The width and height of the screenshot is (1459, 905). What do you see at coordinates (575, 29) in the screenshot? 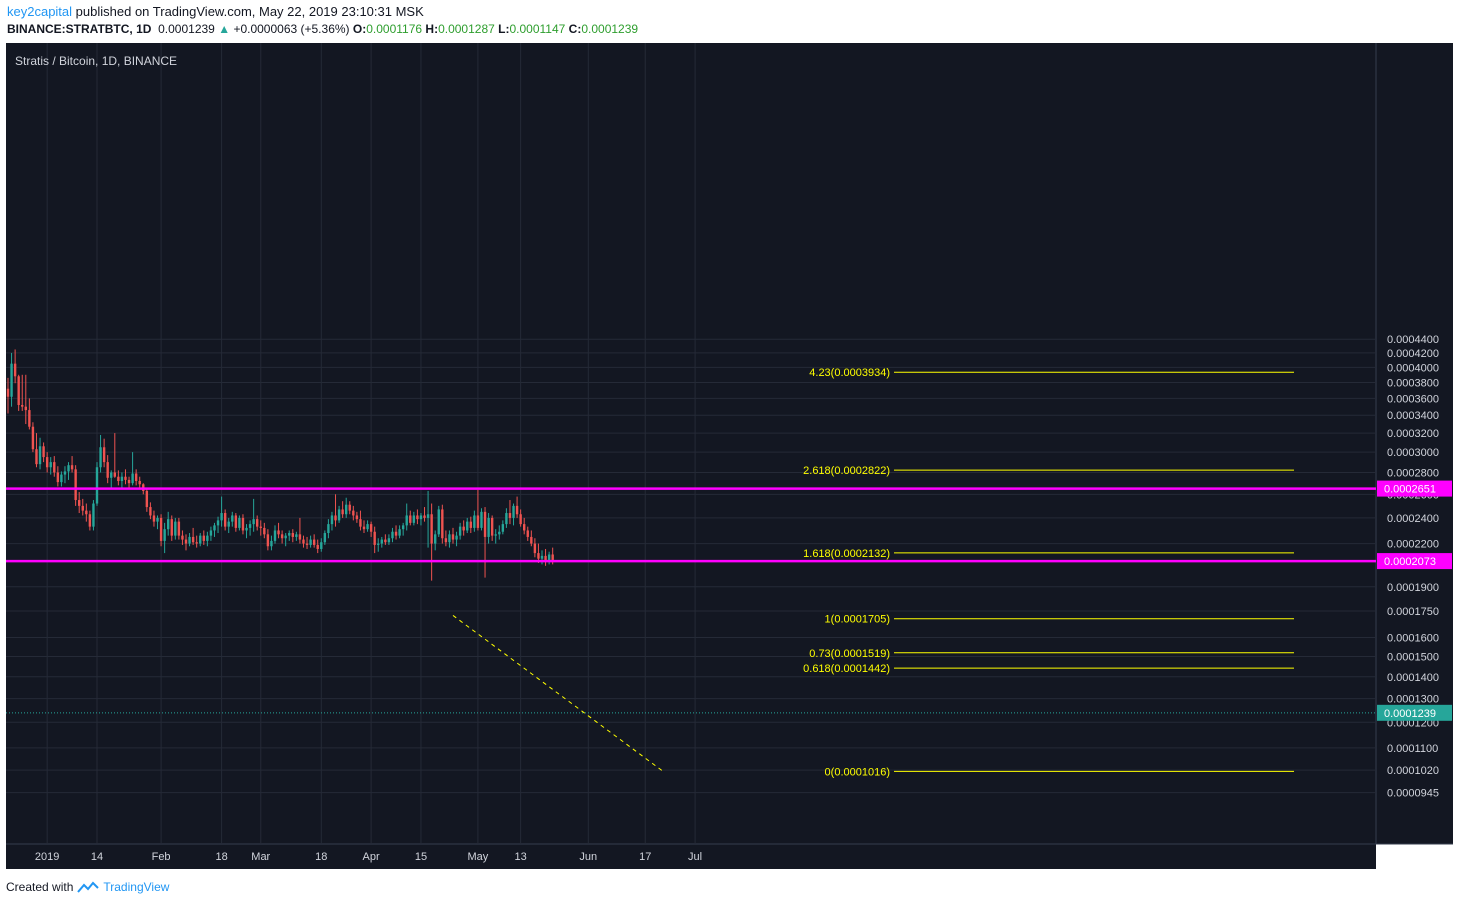
I see `close-label: C:` at bounding box center [575, 29].